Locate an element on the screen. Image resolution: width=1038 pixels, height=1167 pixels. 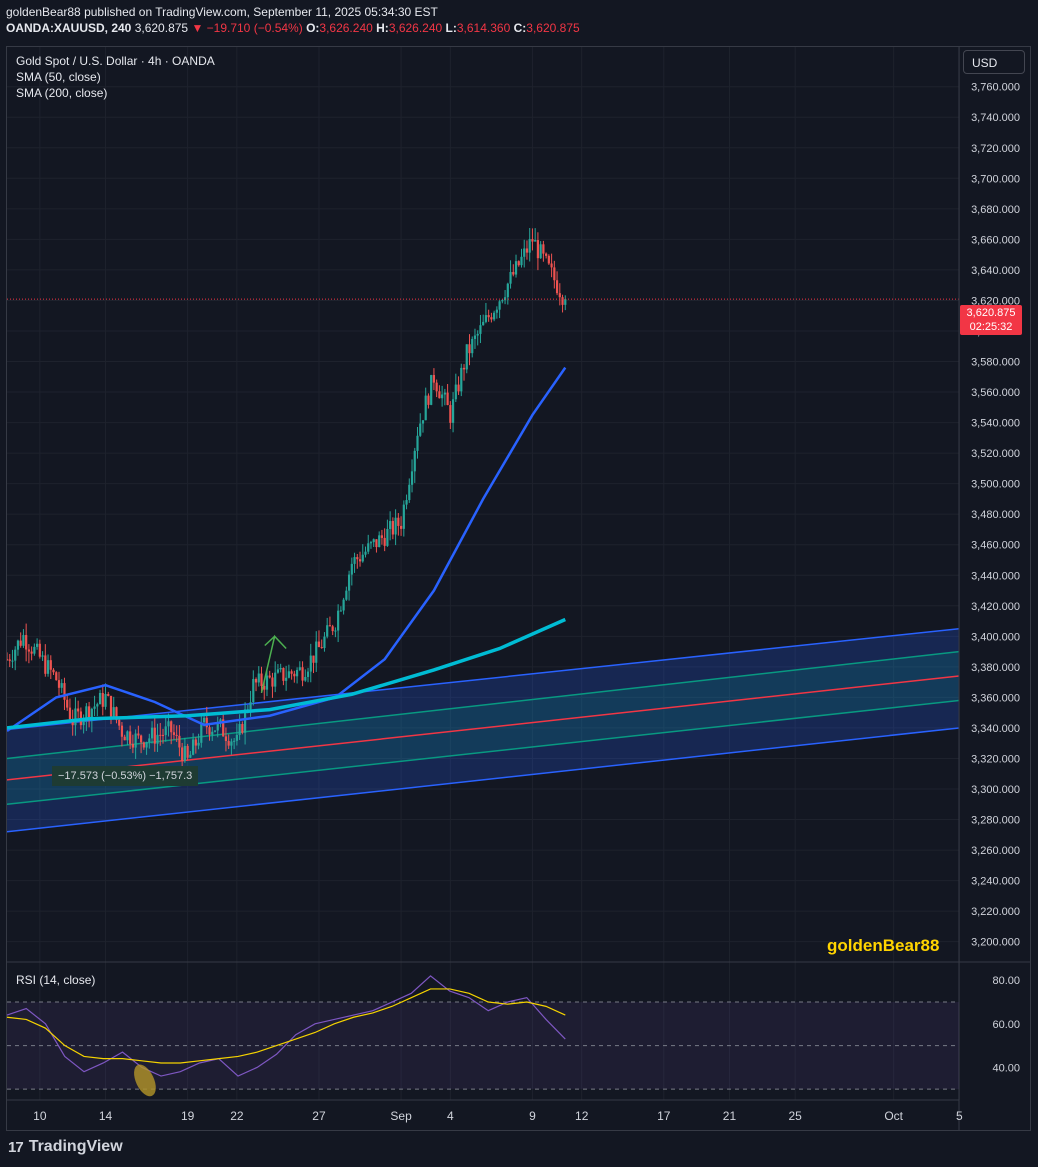
rsi-pane: 40.00 60.00 80.00 is located at coordinates (513, 1036).